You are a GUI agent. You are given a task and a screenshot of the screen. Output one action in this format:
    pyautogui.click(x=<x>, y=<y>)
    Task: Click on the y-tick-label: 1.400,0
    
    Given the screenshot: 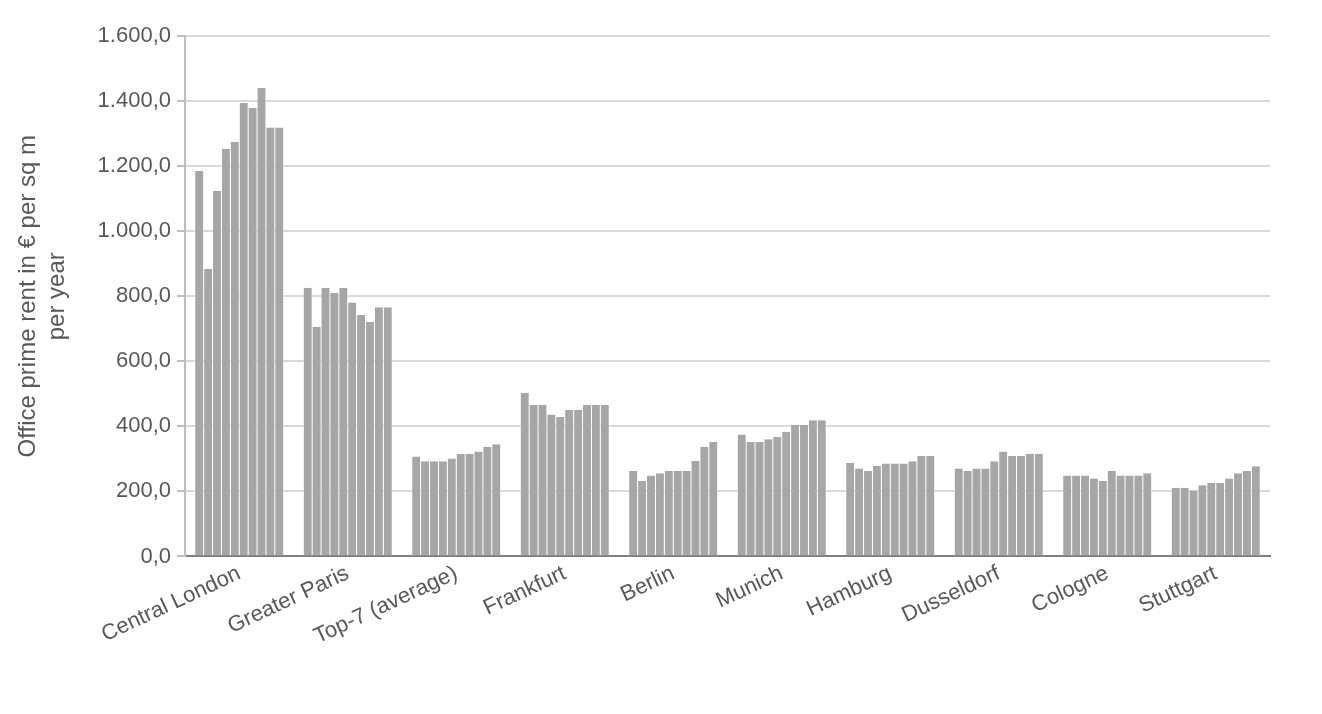 What is the action you would take?
    pyautogui.click(x=134, y=100)
    